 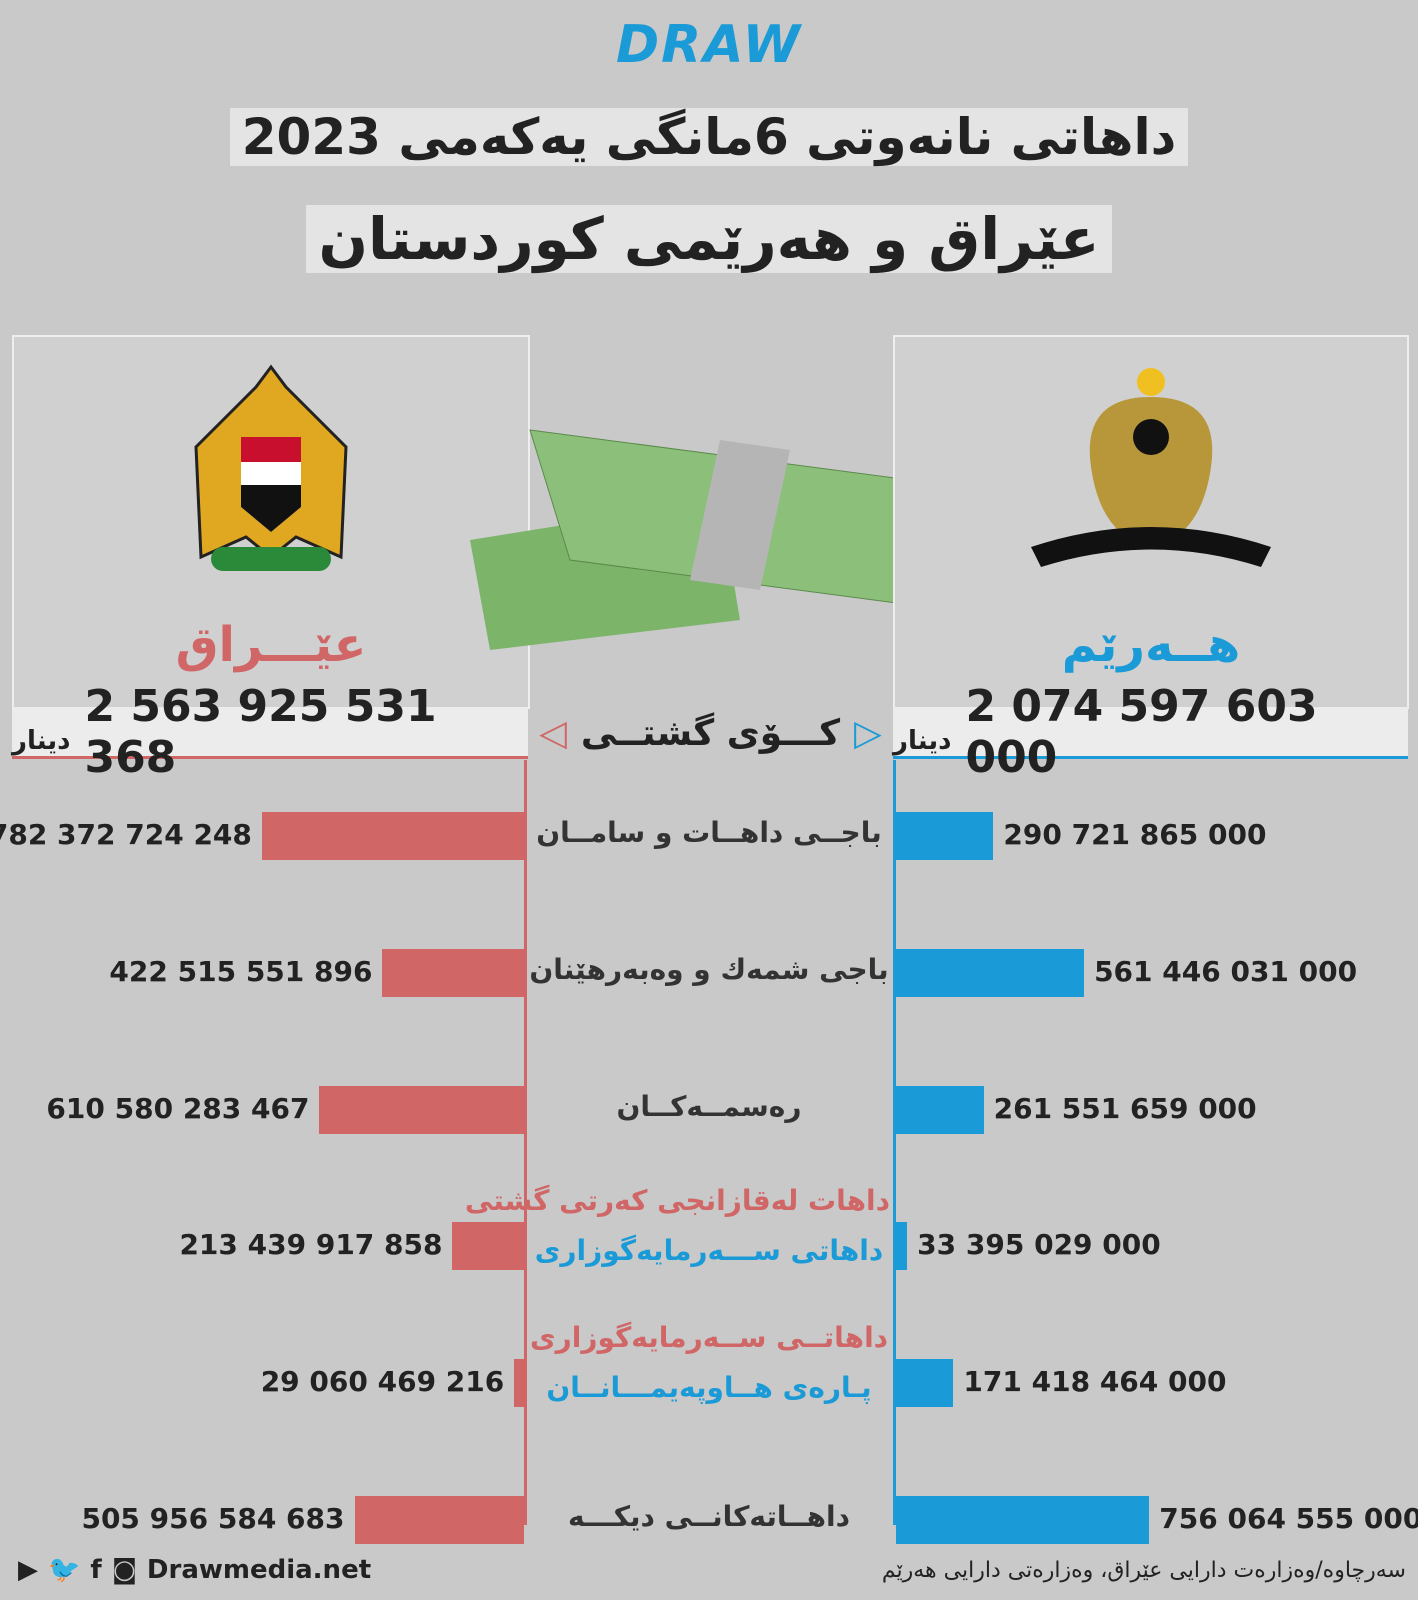 I want to click on region-panel: هــەرێم, so click(x=1151, y=522).